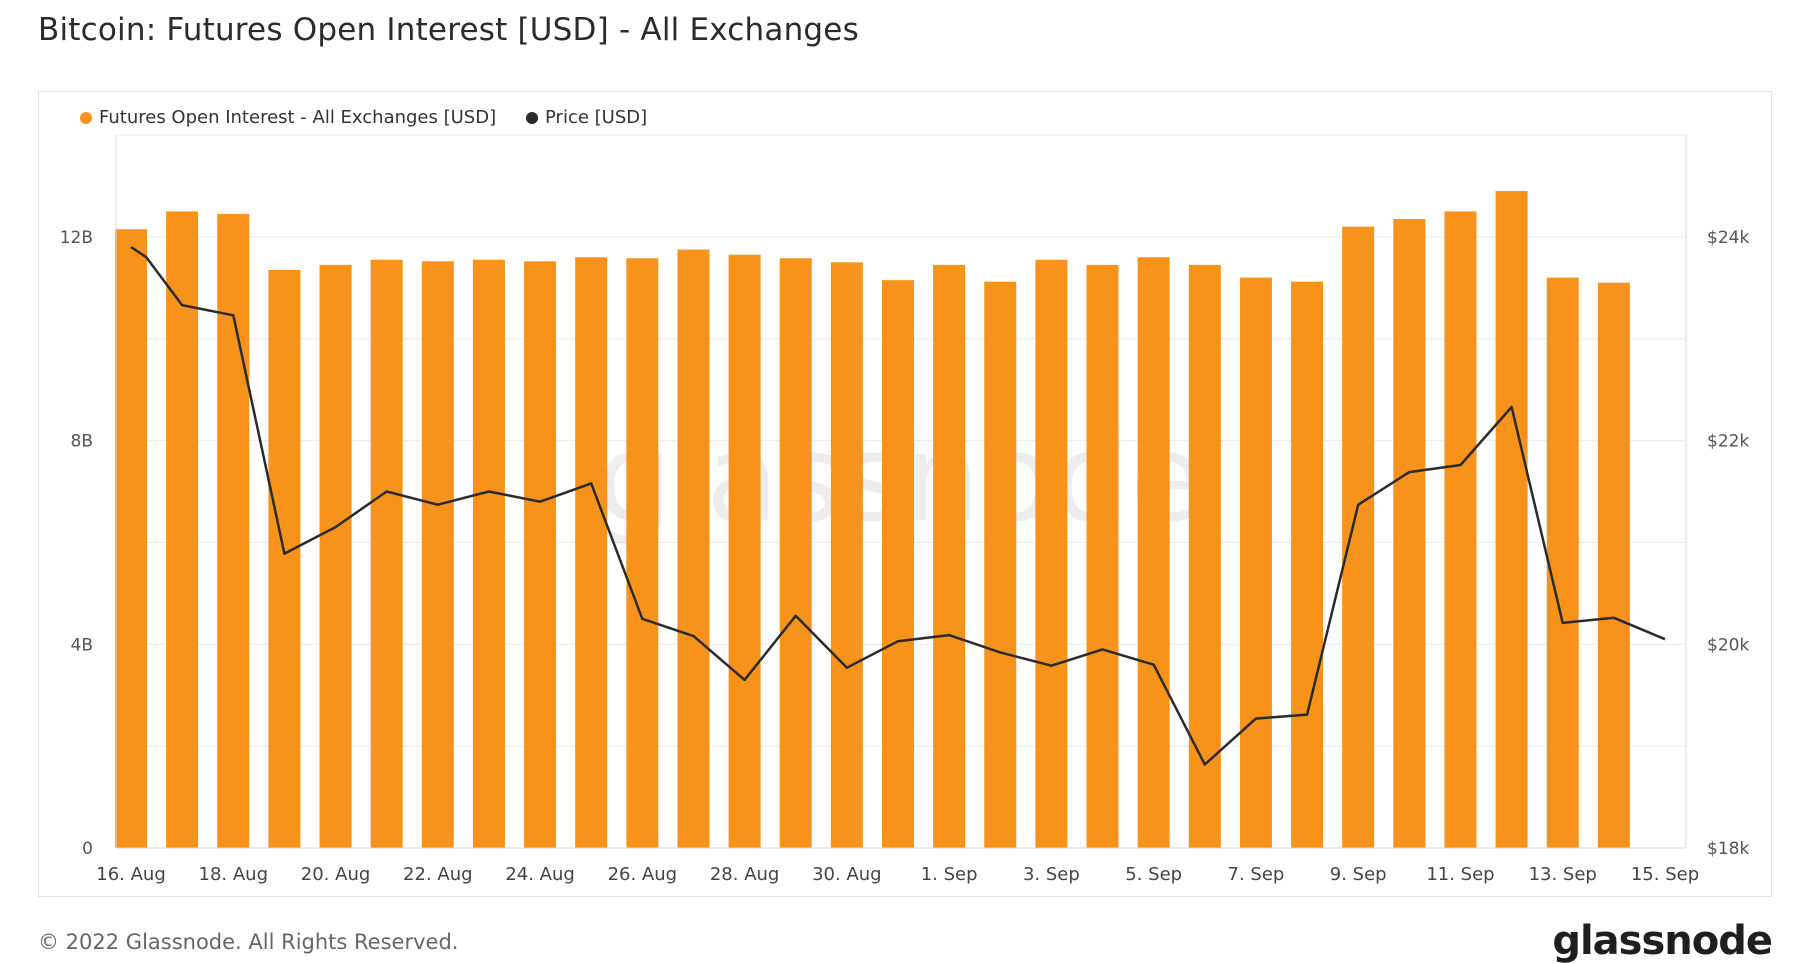  What do you see at coordinates (1358, 874) in the screenshot?
I see `x-tick-label: 9. Sep` at bounding box center [1358, 874].